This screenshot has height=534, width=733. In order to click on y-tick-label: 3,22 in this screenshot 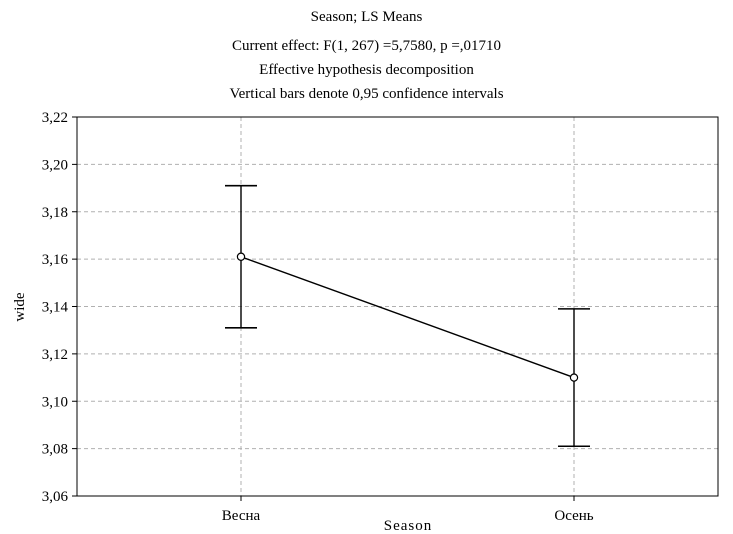, I will do `click(55, 118)`.